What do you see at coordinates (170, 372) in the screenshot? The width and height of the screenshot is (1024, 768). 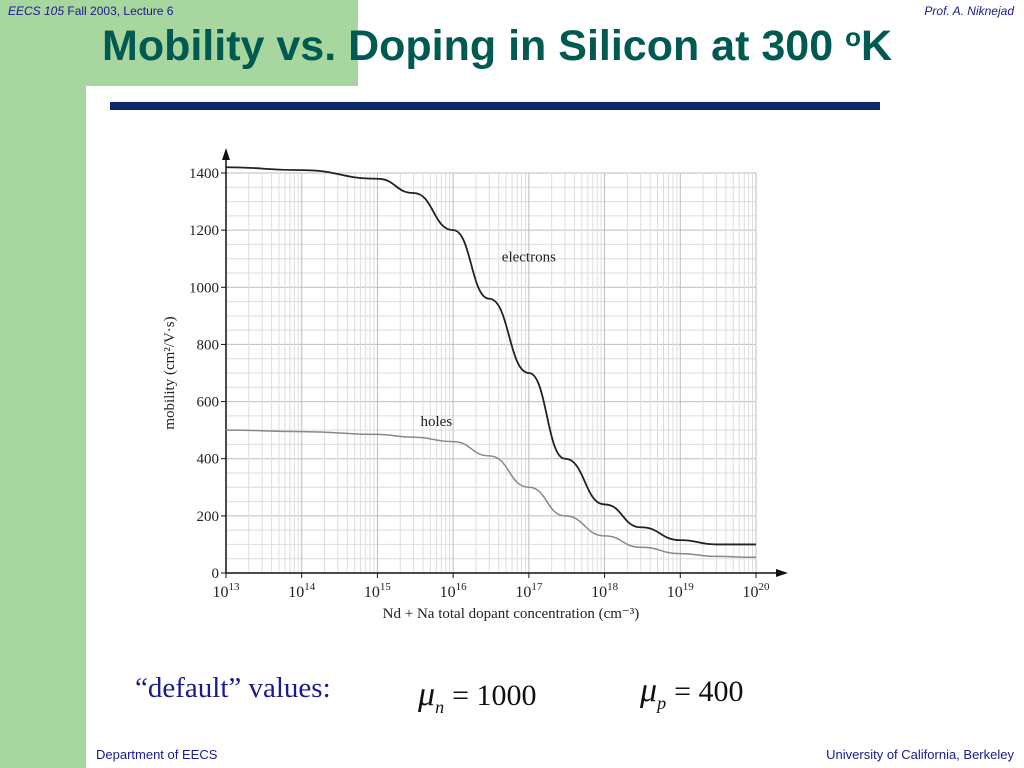 I see `y-axis-label: mobility (cm²/V·s)` at bounding box center [170, 372].